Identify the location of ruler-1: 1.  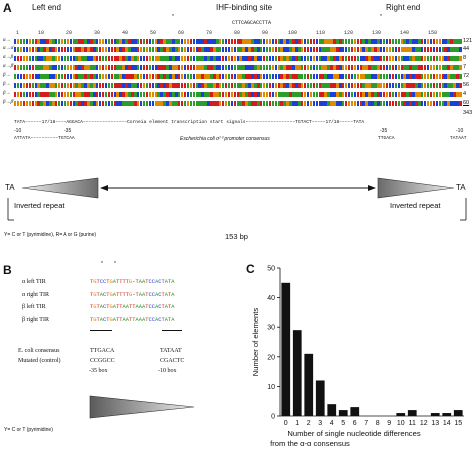
(18, 33).